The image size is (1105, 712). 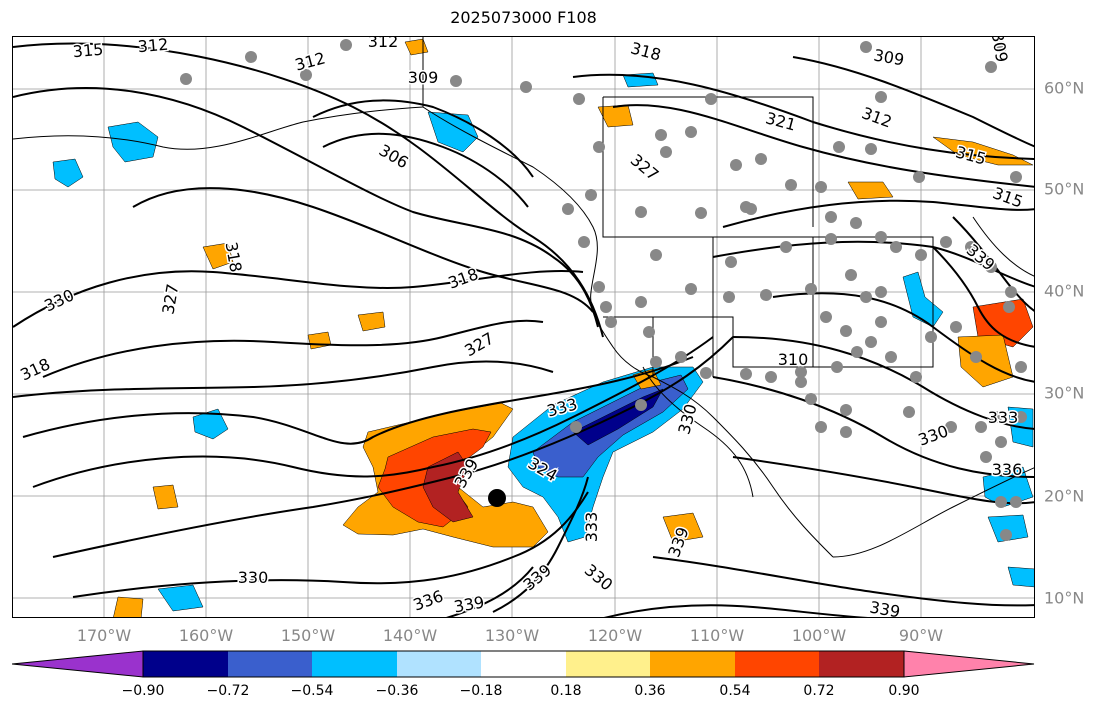 I want to click on longitude-label: 100°W, so click(x=819, y=635).